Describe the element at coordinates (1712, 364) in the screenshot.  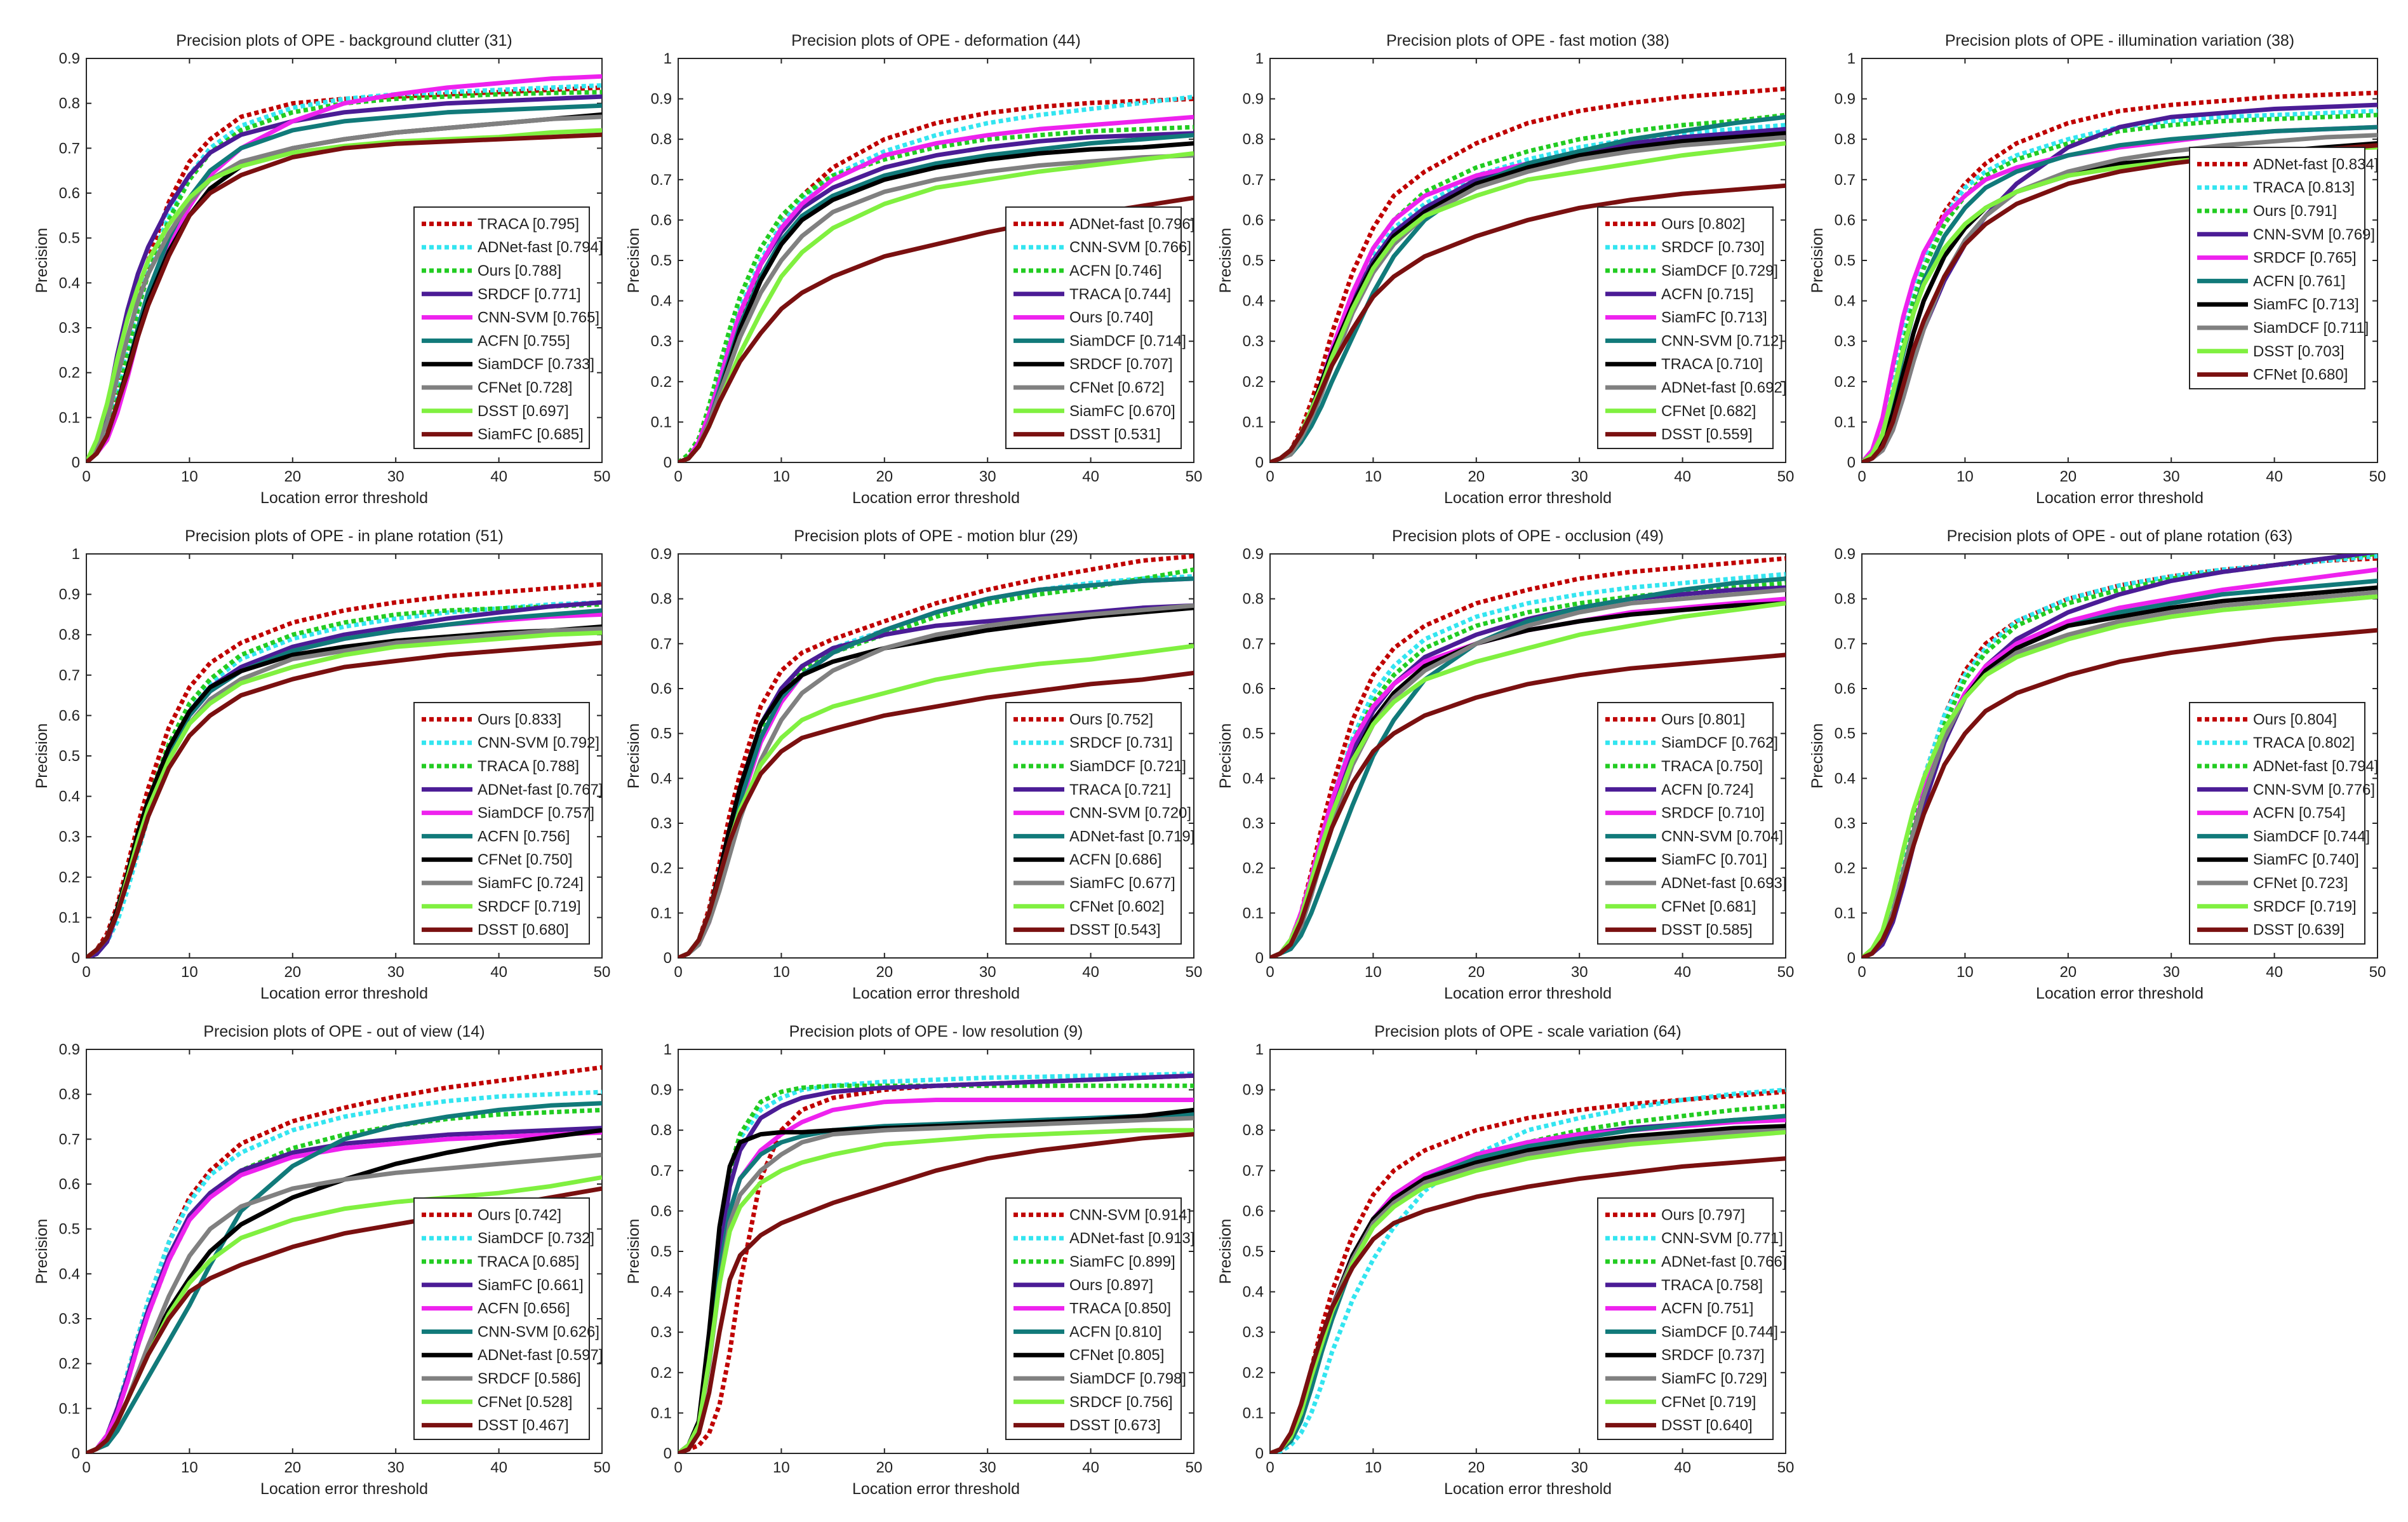
I see `legend-label: TRACA [0.710]` at that location.